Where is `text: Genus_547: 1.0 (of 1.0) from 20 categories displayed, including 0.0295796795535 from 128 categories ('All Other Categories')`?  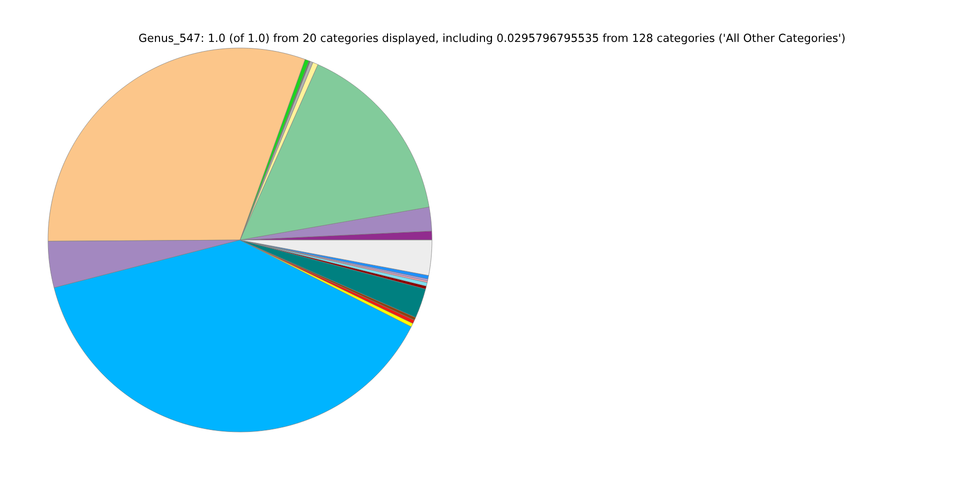 text: Genus_547: 1.0 (of 1.0) from 20 categories displayed, including 0.0295796795535 from 128 categories ('All Other Categories') is located at coordinates (492, 39).